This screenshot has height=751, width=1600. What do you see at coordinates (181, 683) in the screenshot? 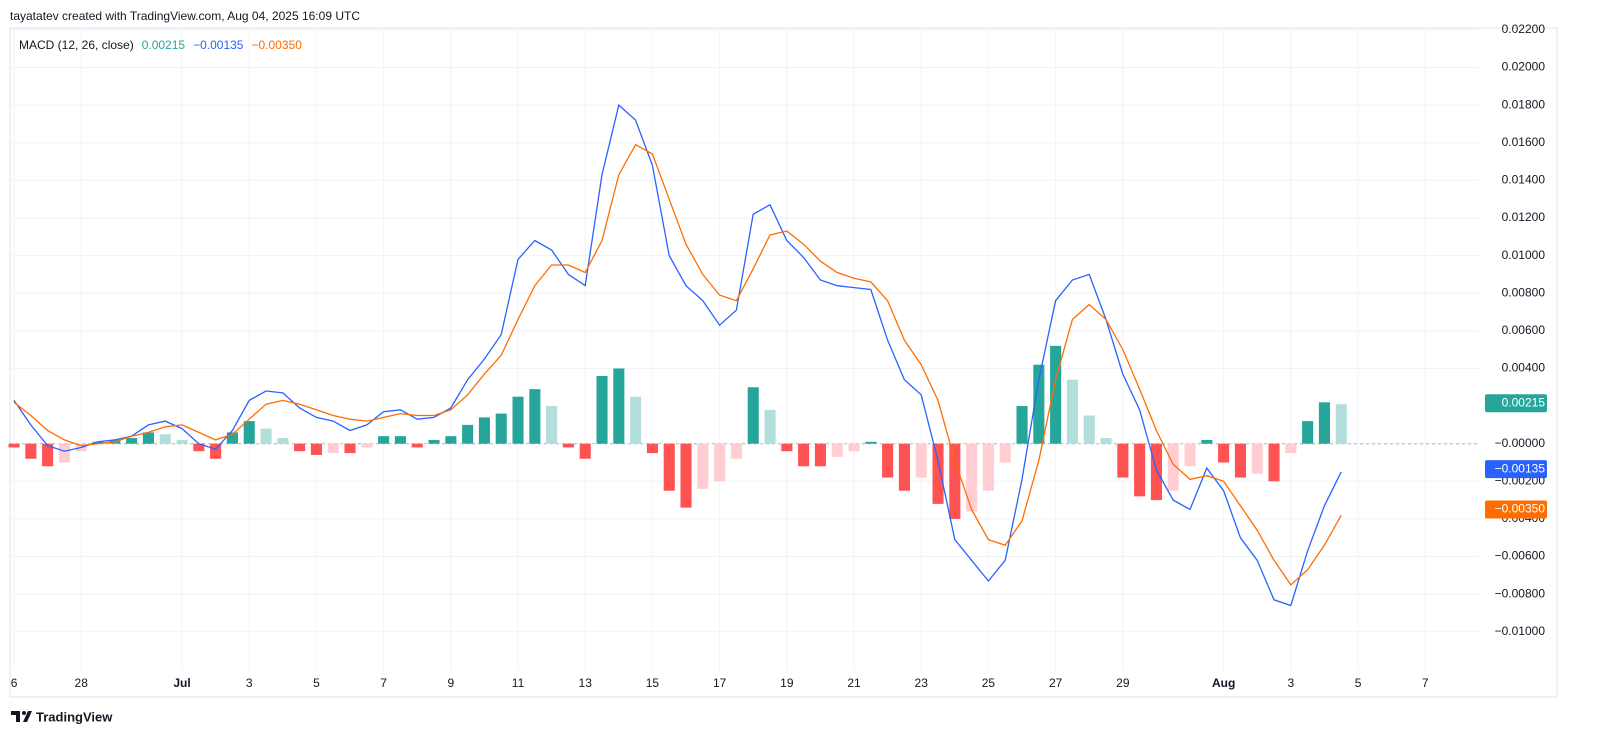
I see `x-tick-label: Jul` at bounding box center [181, 683].